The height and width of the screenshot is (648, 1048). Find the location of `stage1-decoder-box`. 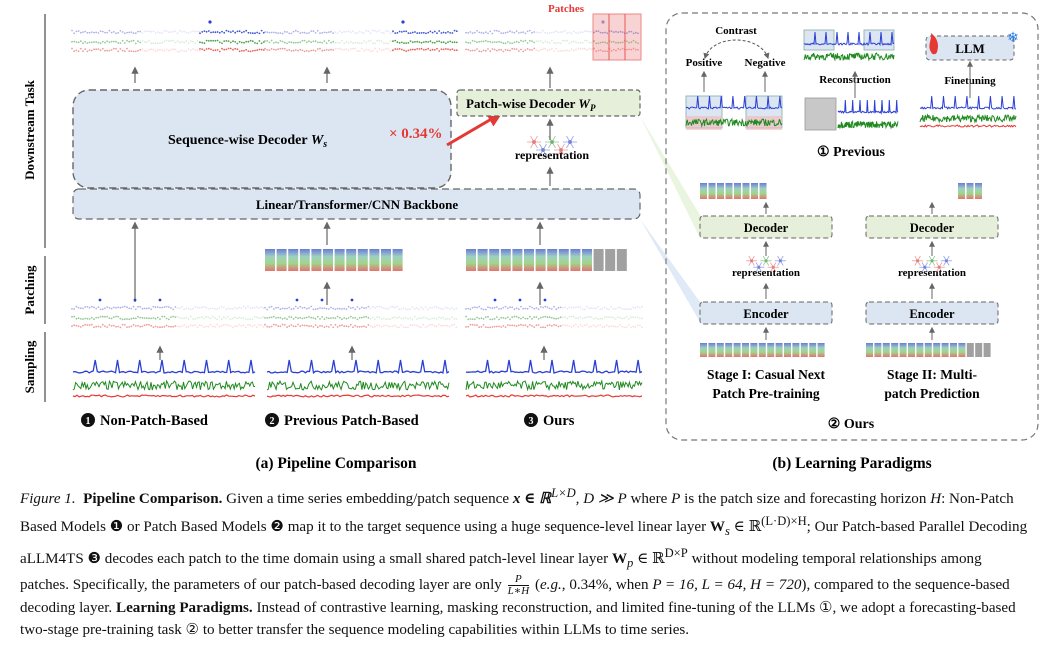

stage1-decoder-box is located at coordinates (766, 227).